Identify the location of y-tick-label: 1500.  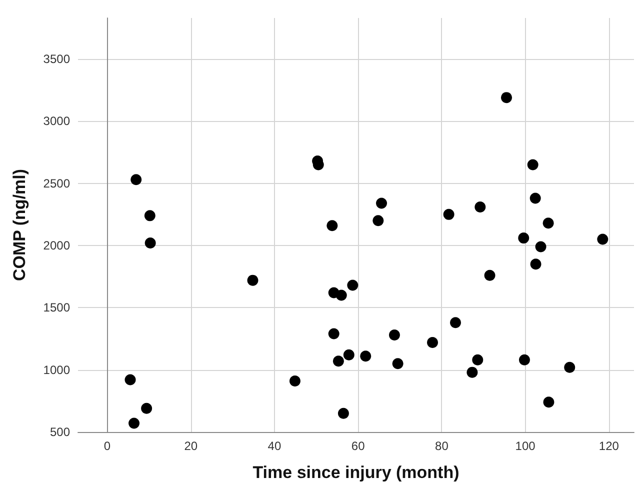
(56, 307).